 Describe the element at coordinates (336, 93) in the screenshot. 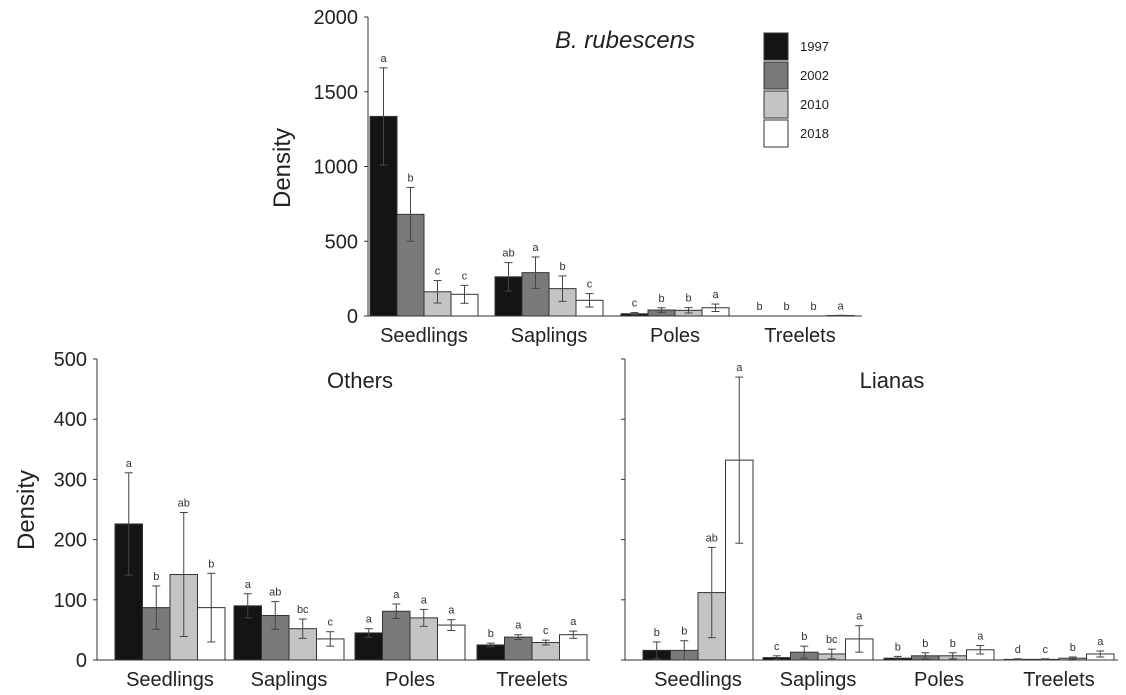

I see `y-tick-label: 1500` at that location.